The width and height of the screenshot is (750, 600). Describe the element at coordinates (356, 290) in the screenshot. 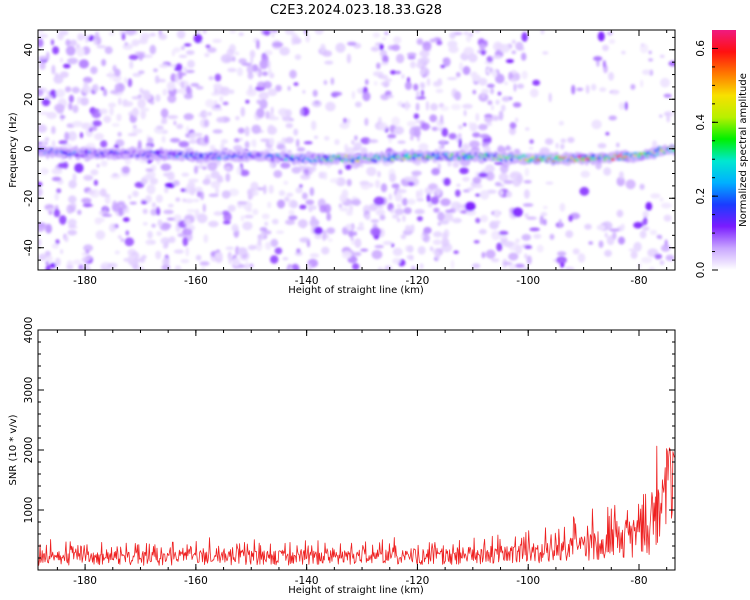

I see `spectrogram-x-axis-label: Height of straight line (km)` at that location.